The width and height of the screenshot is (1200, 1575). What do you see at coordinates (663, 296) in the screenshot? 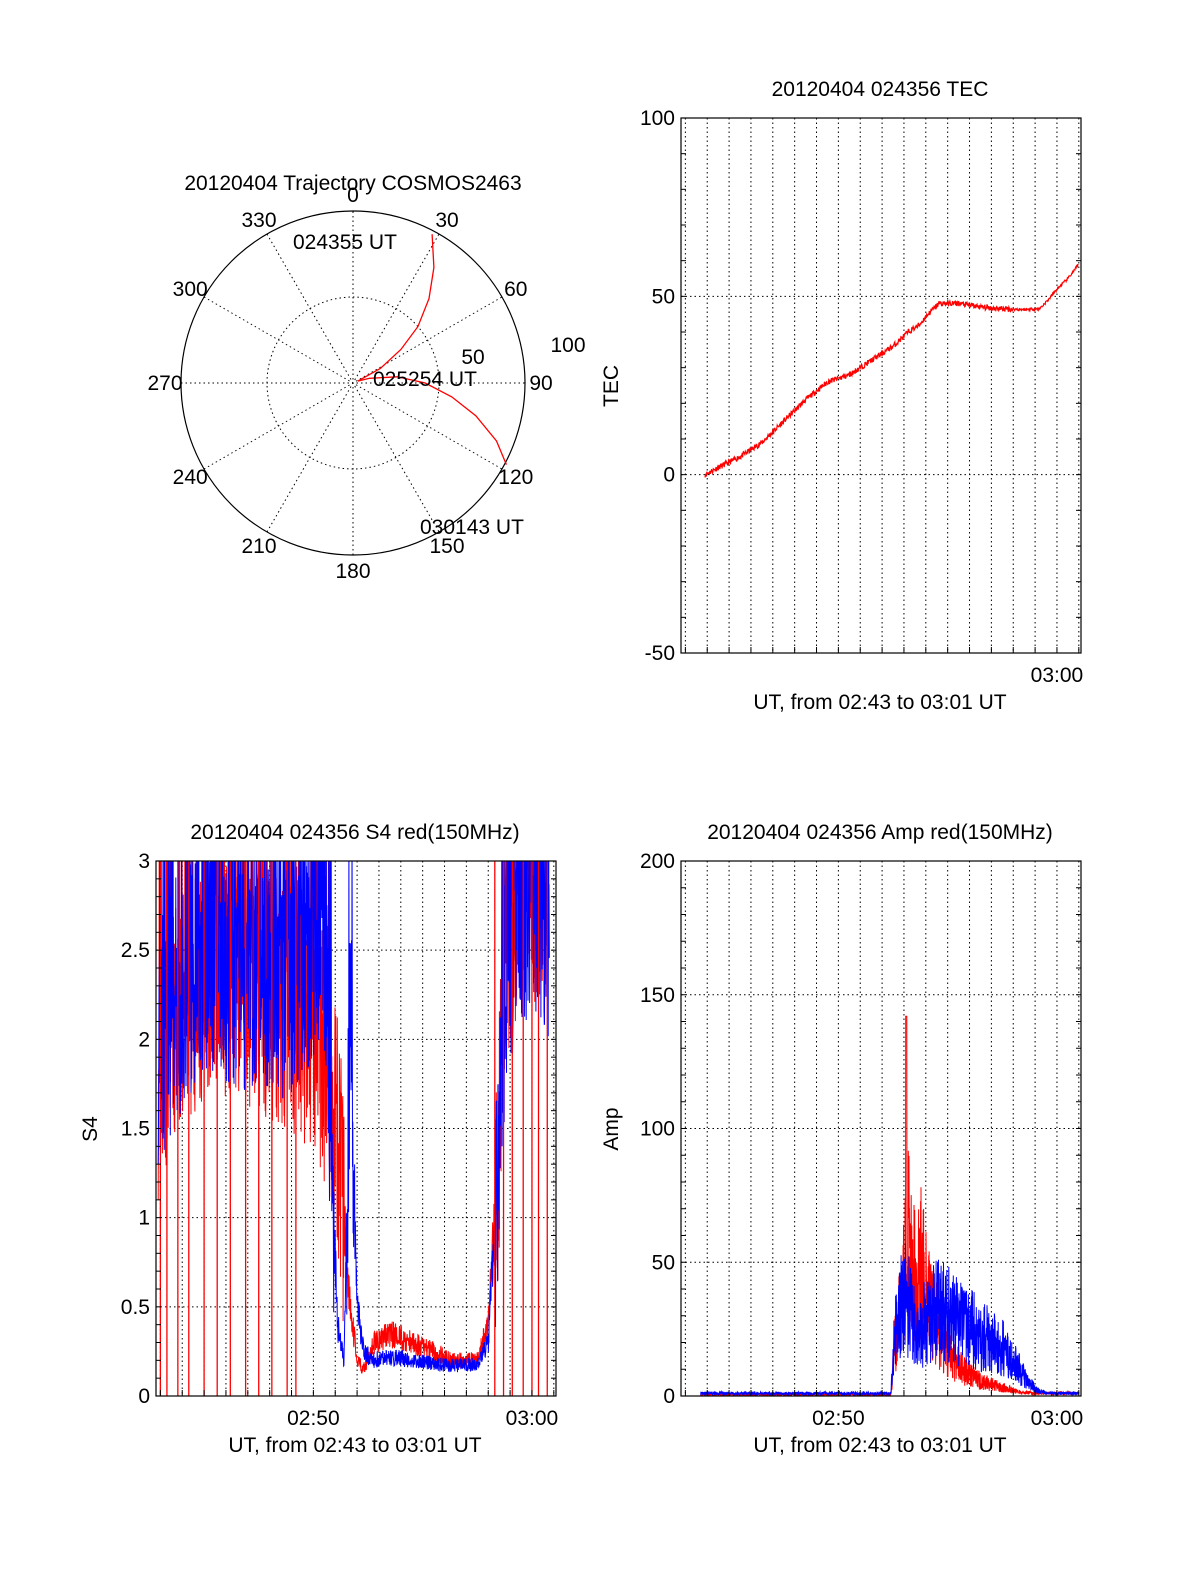
I see `tec-ytick-label: 50` at bounding box center [663, 296].